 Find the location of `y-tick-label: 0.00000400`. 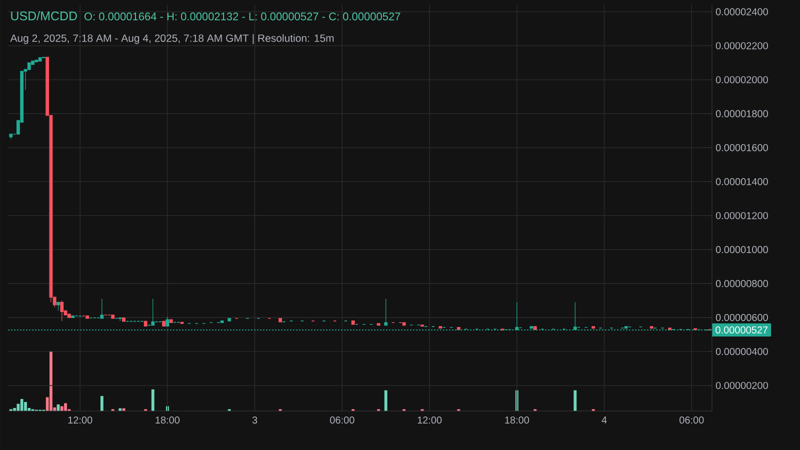

y-tick-label: 0.00000400 is located at coordinates (742, 352).